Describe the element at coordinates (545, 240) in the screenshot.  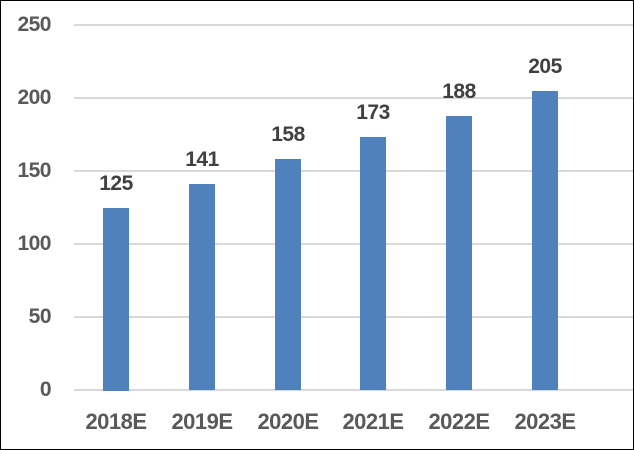
I see `bar-2023E` at that location.